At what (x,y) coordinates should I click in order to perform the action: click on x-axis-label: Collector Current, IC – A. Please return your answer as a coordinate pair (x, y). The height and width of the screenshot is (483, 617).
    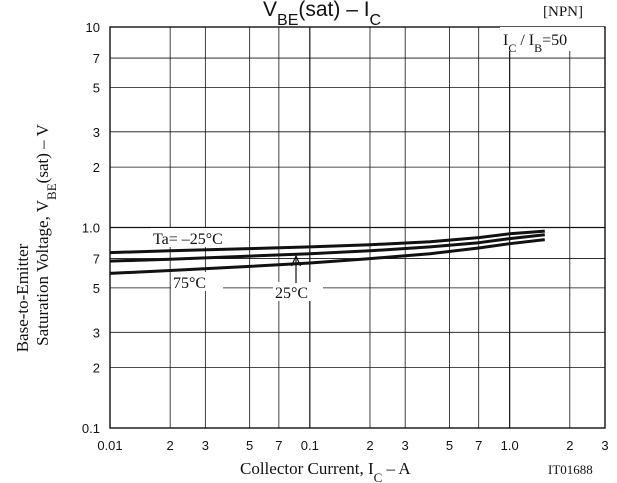
    Looking at the image, I should click on (325, 471).